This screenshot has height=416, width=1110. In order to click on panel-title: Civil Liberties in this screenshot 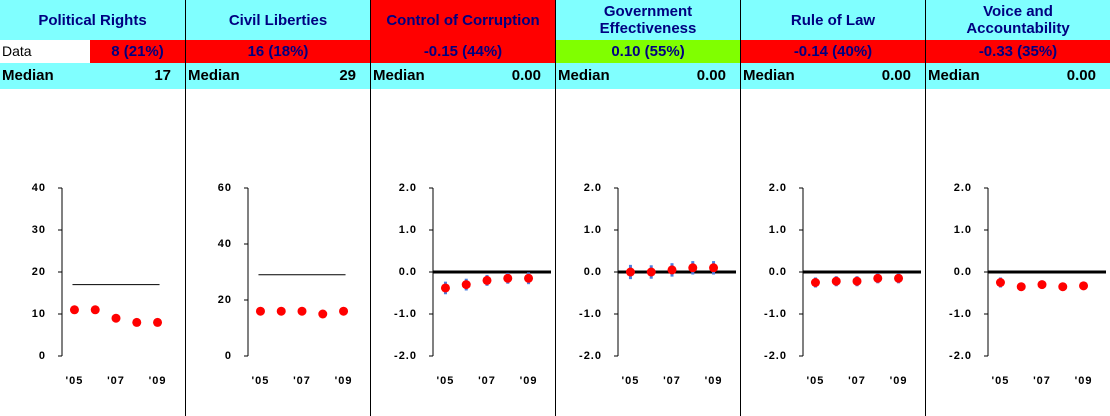, I will do `click(278, 20)`.